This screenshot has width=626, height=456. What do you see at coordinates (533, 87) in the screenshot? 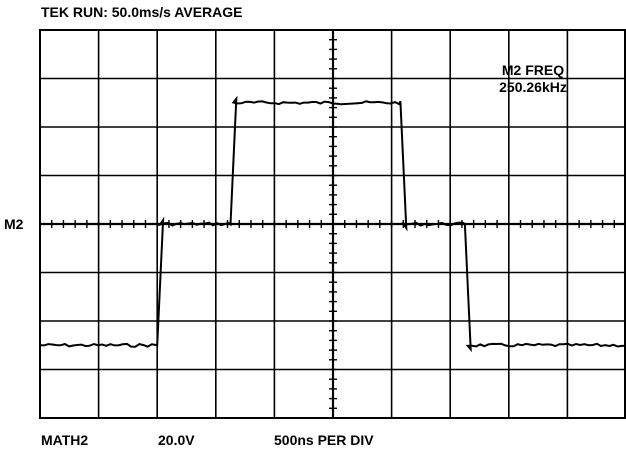
I see `measurement-value: 250.26kHz` at bounding box center [533, 87].